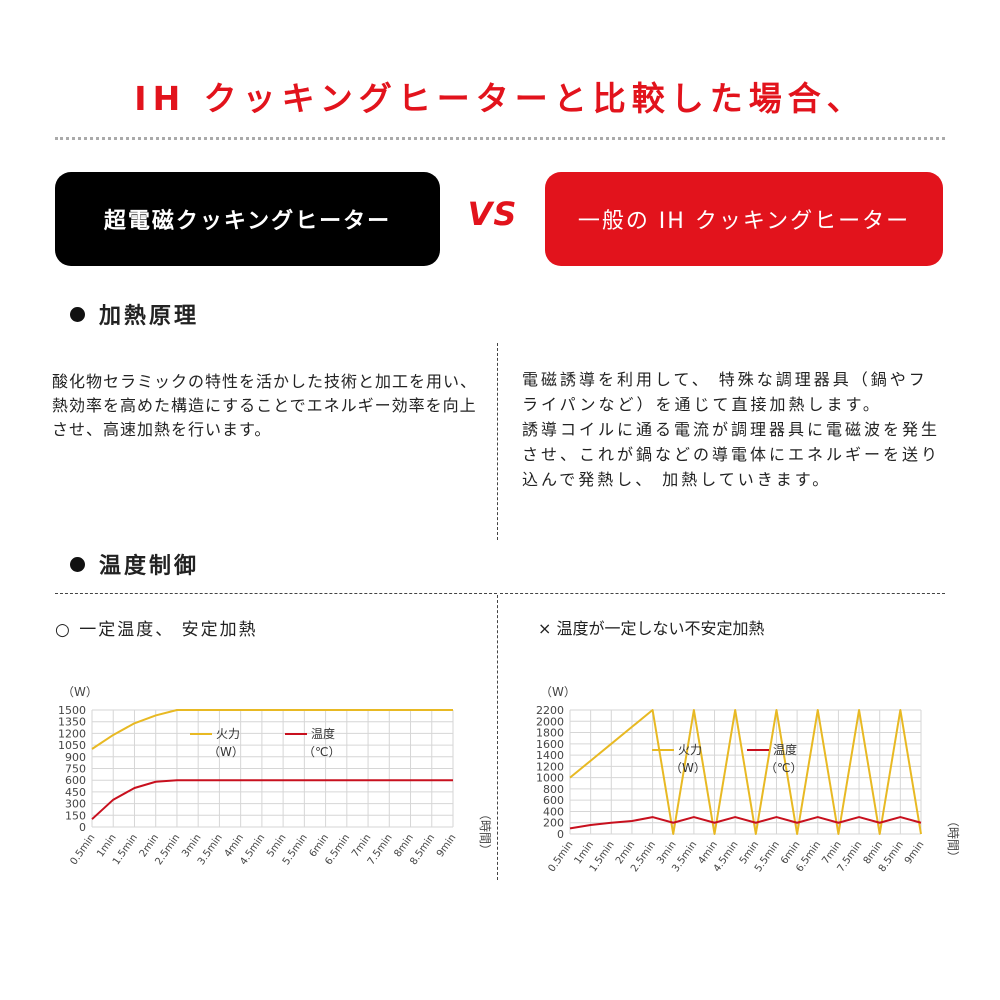 This screenshot has height=1000, width=1000. Describe the element at coordinates (75, 804) in the screenshot. I see `y-tick-label: 300` at that location.